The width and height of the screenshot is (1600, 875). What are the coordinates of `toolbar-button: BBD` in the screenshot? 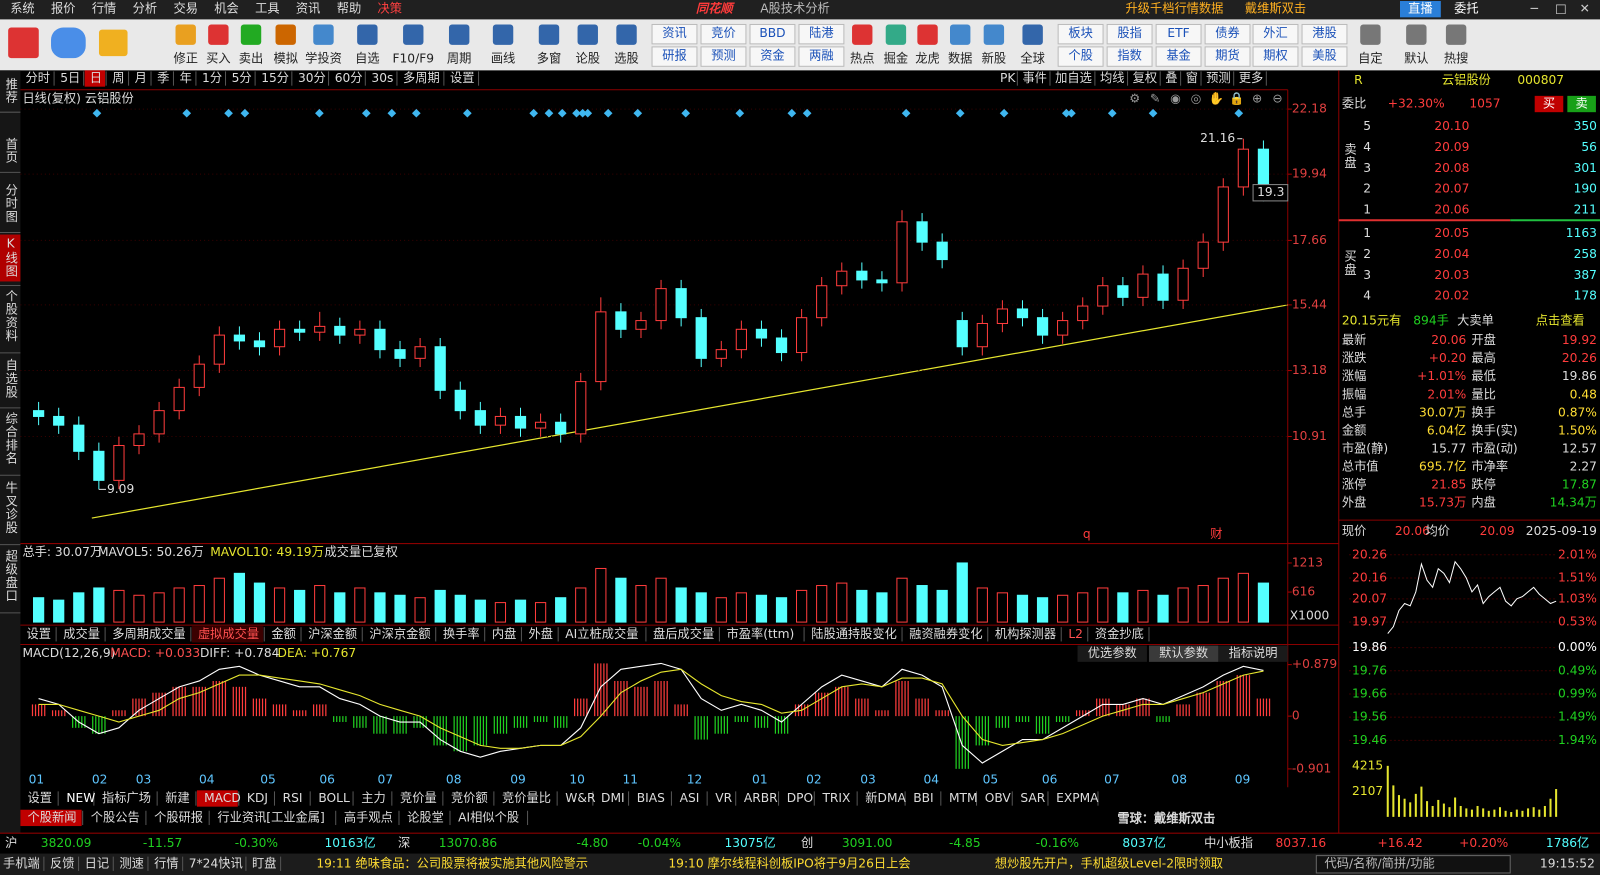 It's located at (772, 33).